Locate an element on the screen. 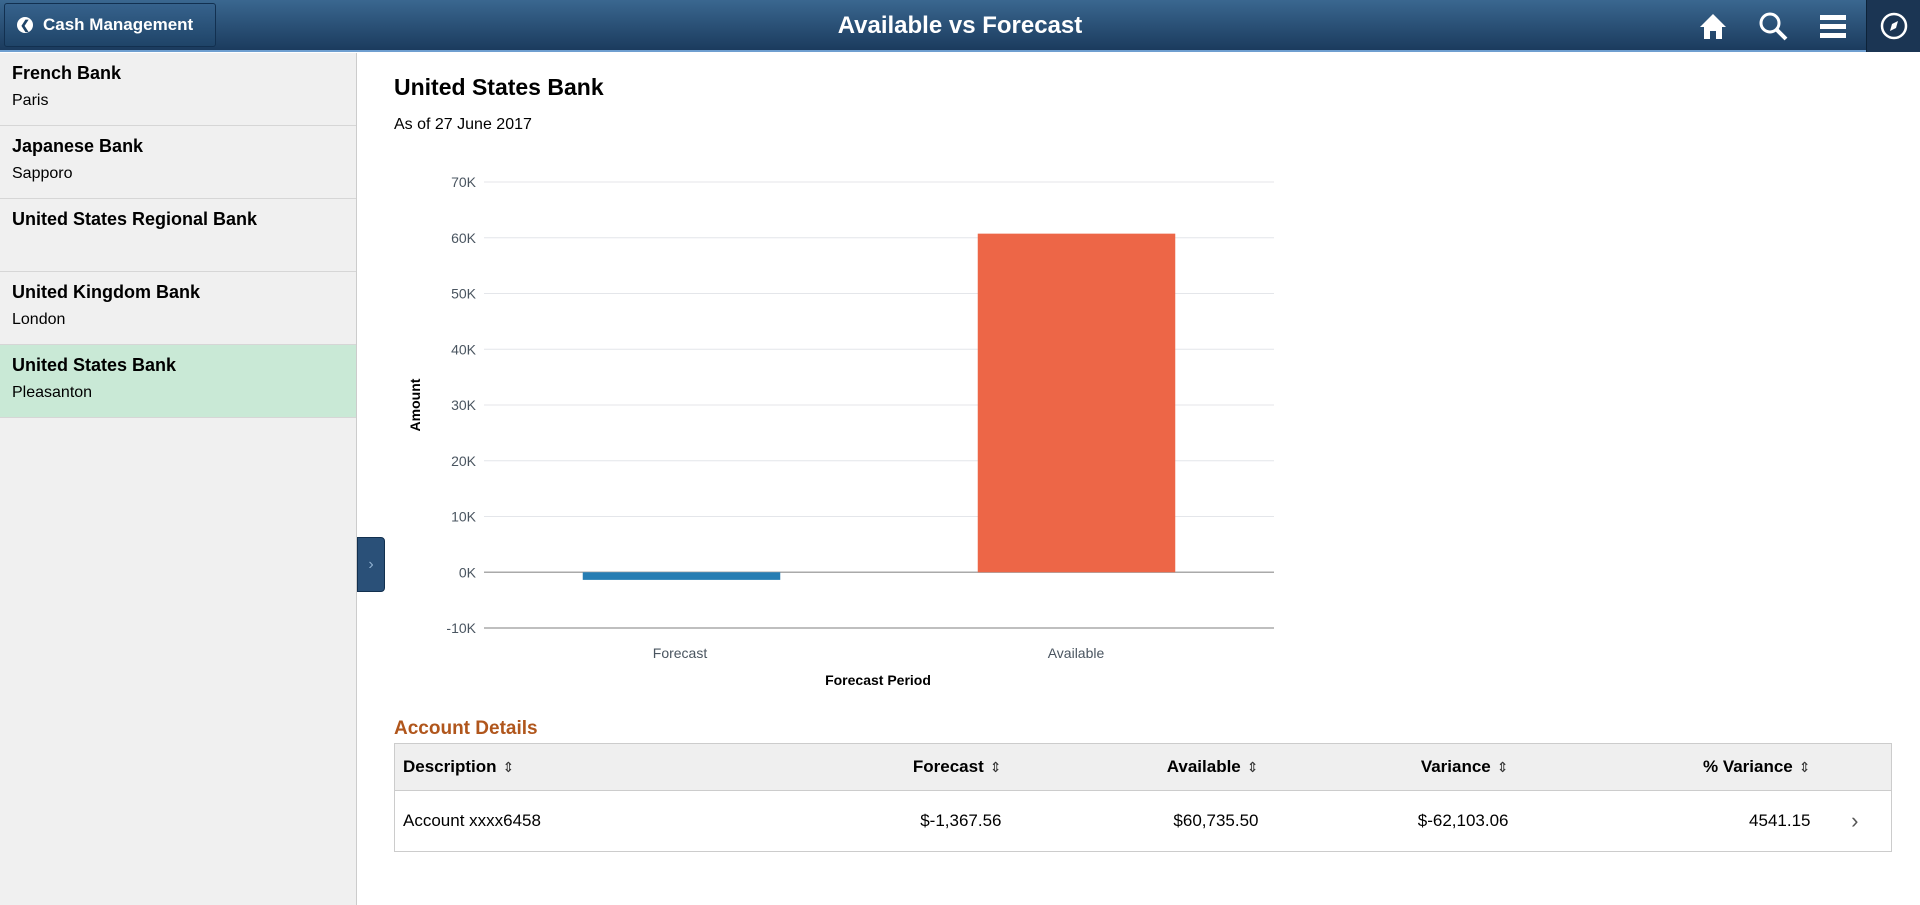 Image resolution: width=1920 pixels, height=905 pixels. column-variance: Variance ⇕ is located at coordinates (1391, 767).